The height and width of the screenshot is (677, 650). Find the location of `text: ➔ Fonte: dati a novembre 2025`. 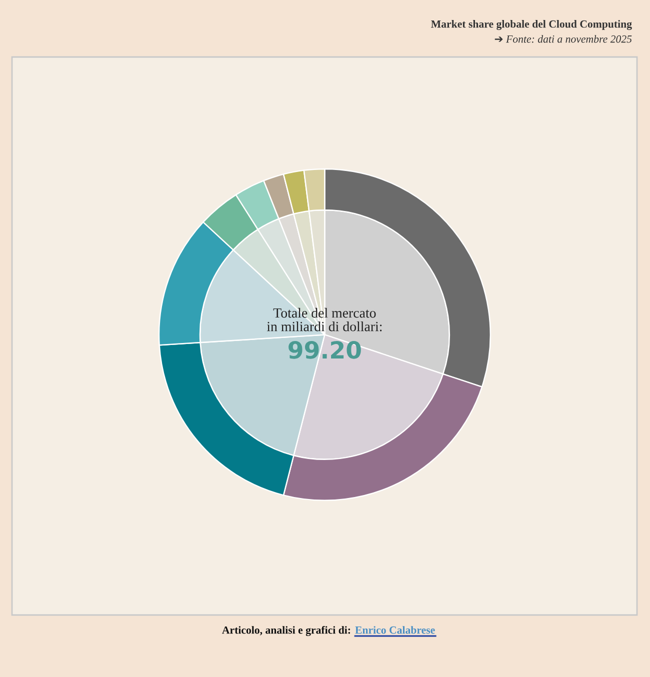

text: ➔ Fonte: dati a novembre 2025 is located at coordinates (563, 39).